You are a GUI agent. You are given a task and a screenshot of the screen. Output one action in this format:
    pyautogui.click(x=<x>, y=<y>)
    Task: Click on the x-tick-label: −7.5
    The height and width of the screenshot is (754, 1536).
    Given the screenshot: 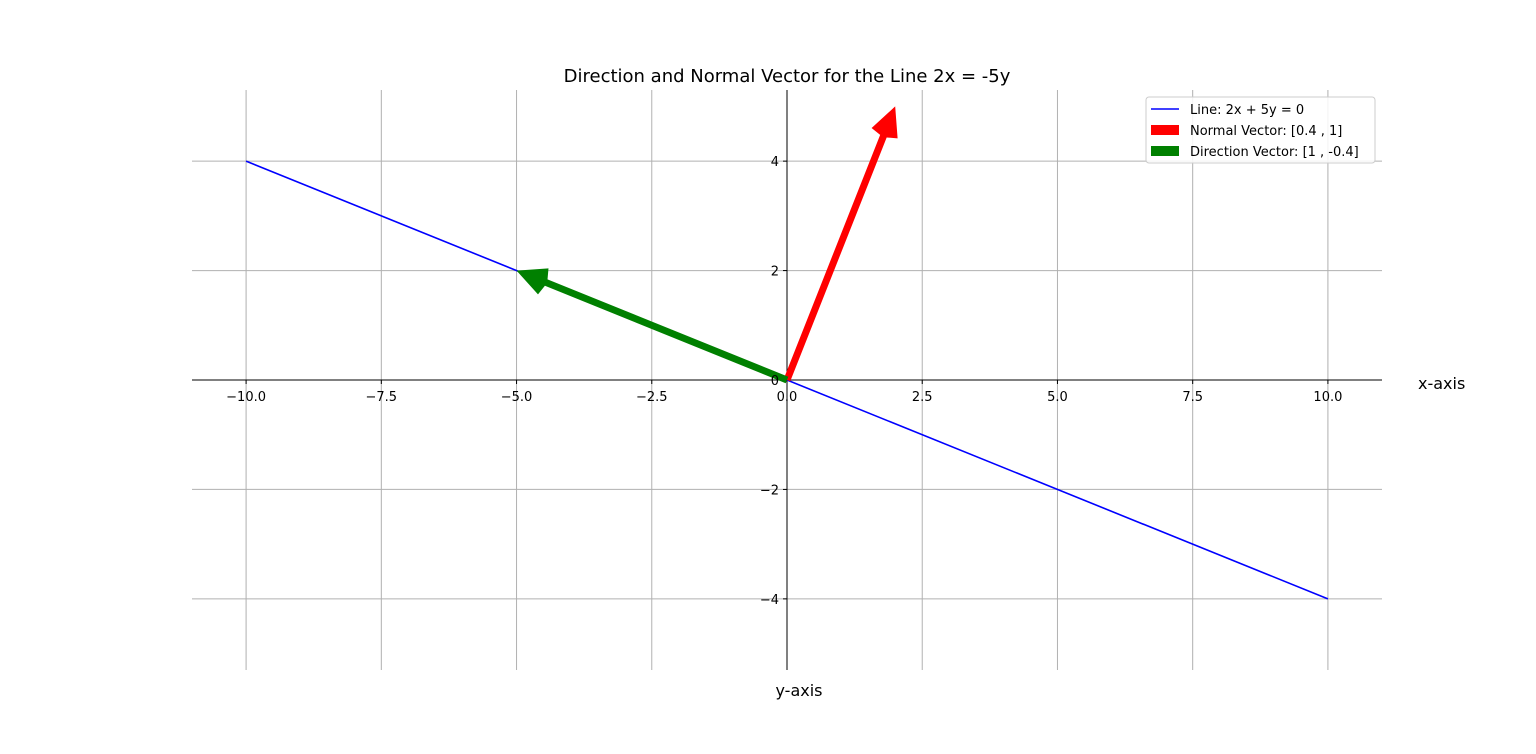 What is the action you would take?
    pyautogui.click(x=382, y=397)
    